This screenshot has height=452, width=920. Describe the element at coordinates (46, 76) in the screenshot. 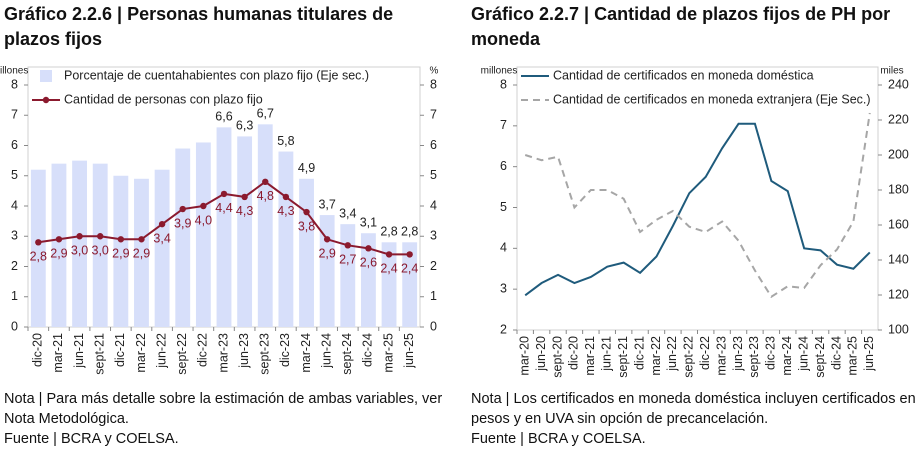

I see `legend-swatch` at that location.